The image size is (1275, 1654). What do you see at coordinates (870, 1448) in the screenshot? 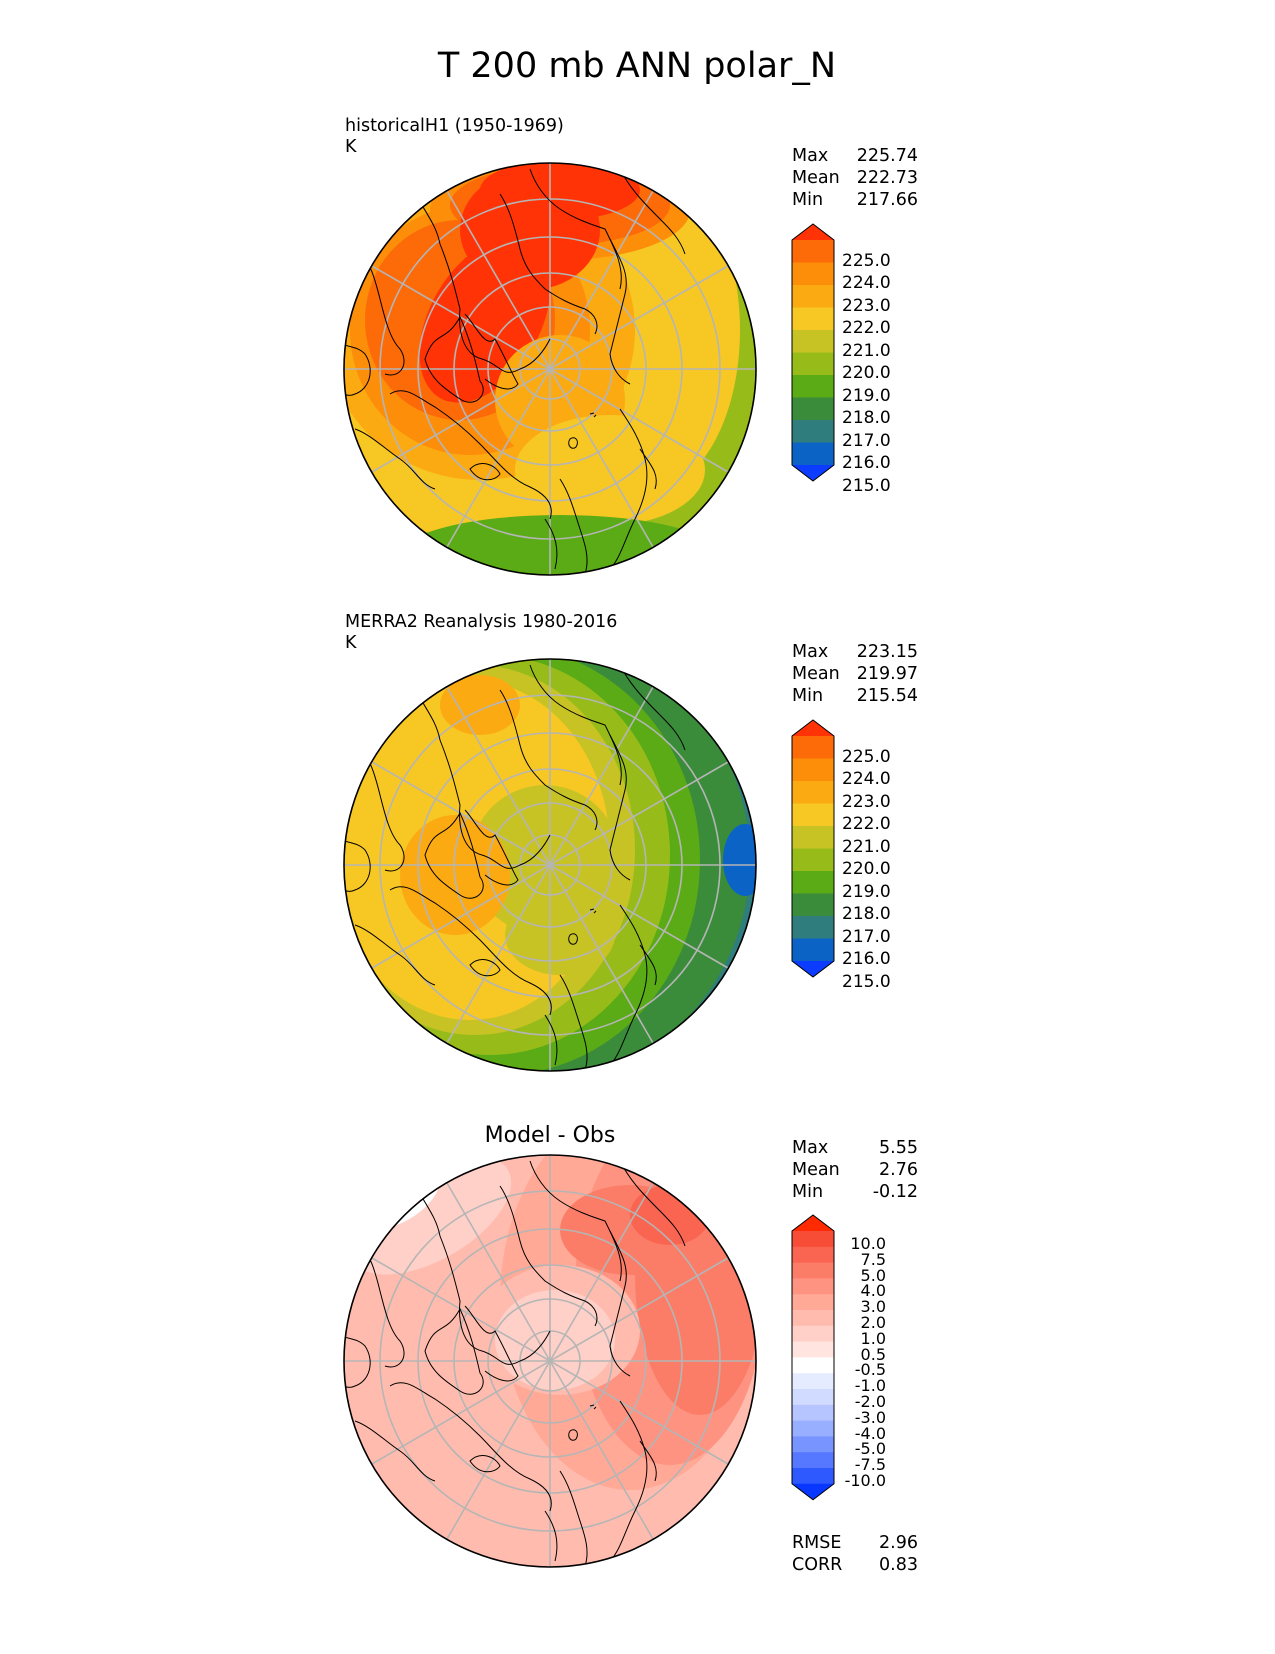
I see `colorbar-tick-label: -5.0` at bounding box center [870, 1448].